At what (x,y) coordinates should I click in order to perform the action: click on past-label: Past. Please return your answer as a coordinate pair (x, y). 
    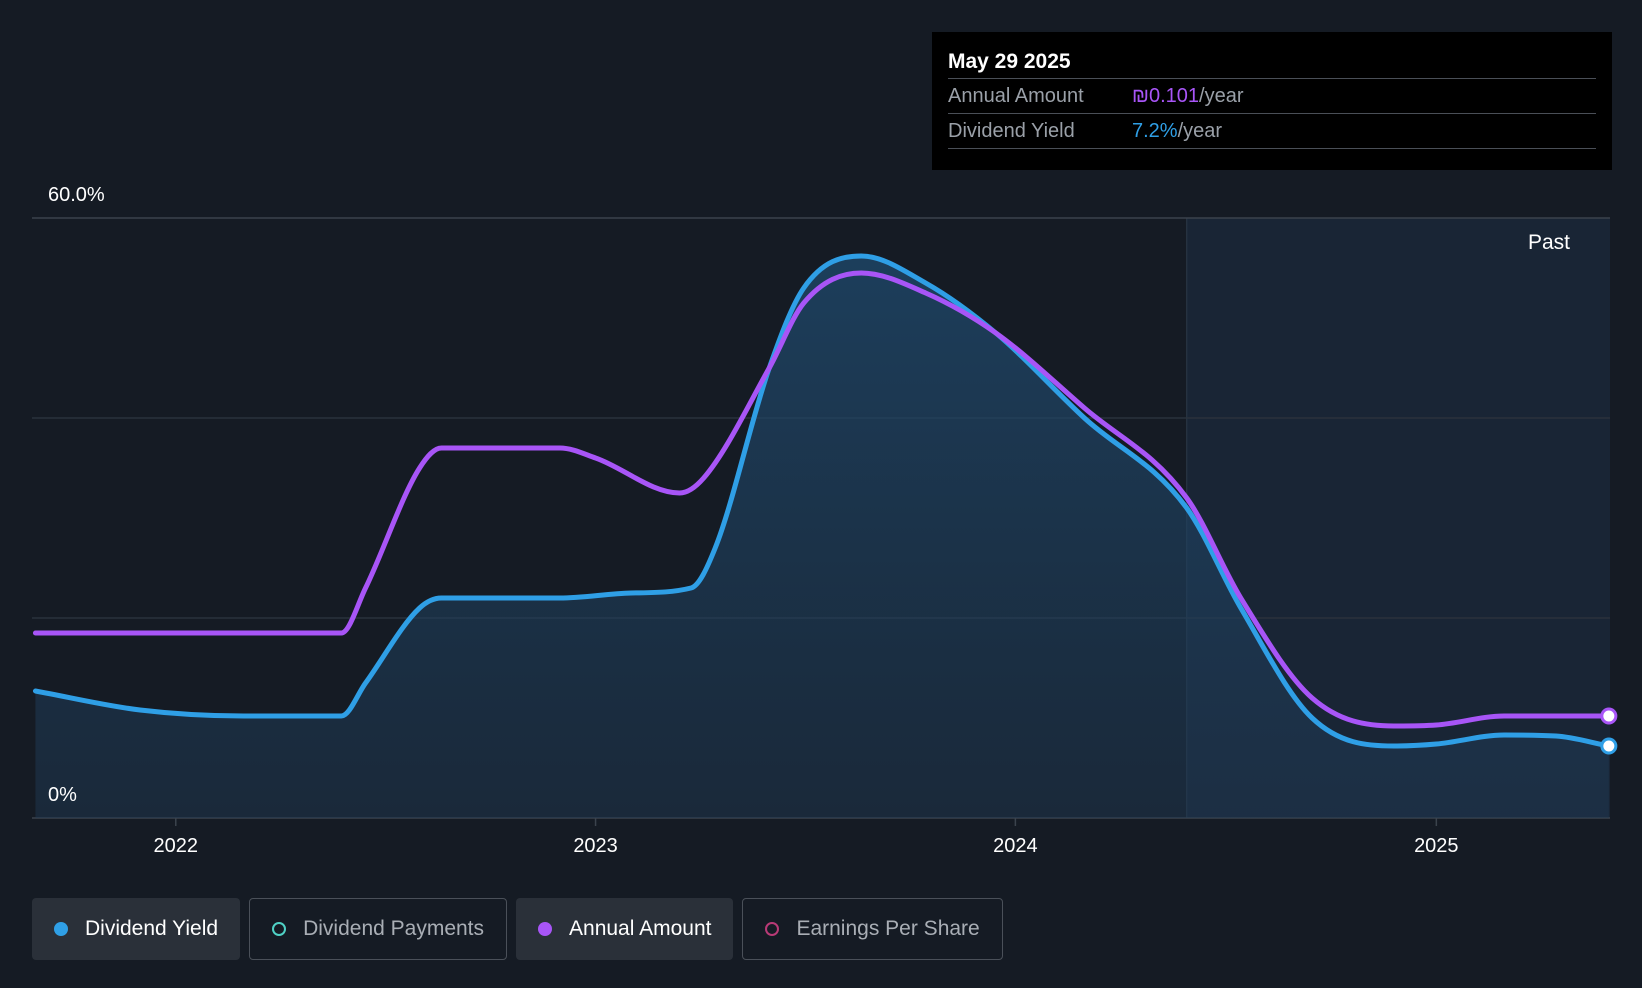
    Looking at the image, I should click on (1549, 242).